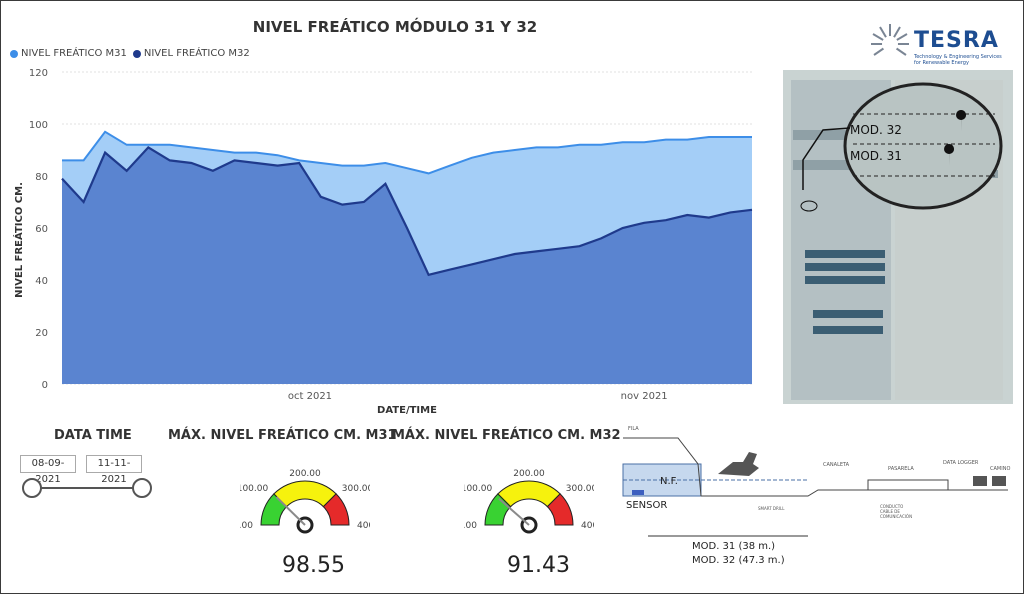 The height and width of the screenshot is (594, 1024). What do you see at coordinates (669, 481) in the screenshot?
I see `section-nf-label: N.F.` at bounding box center [669, 481].